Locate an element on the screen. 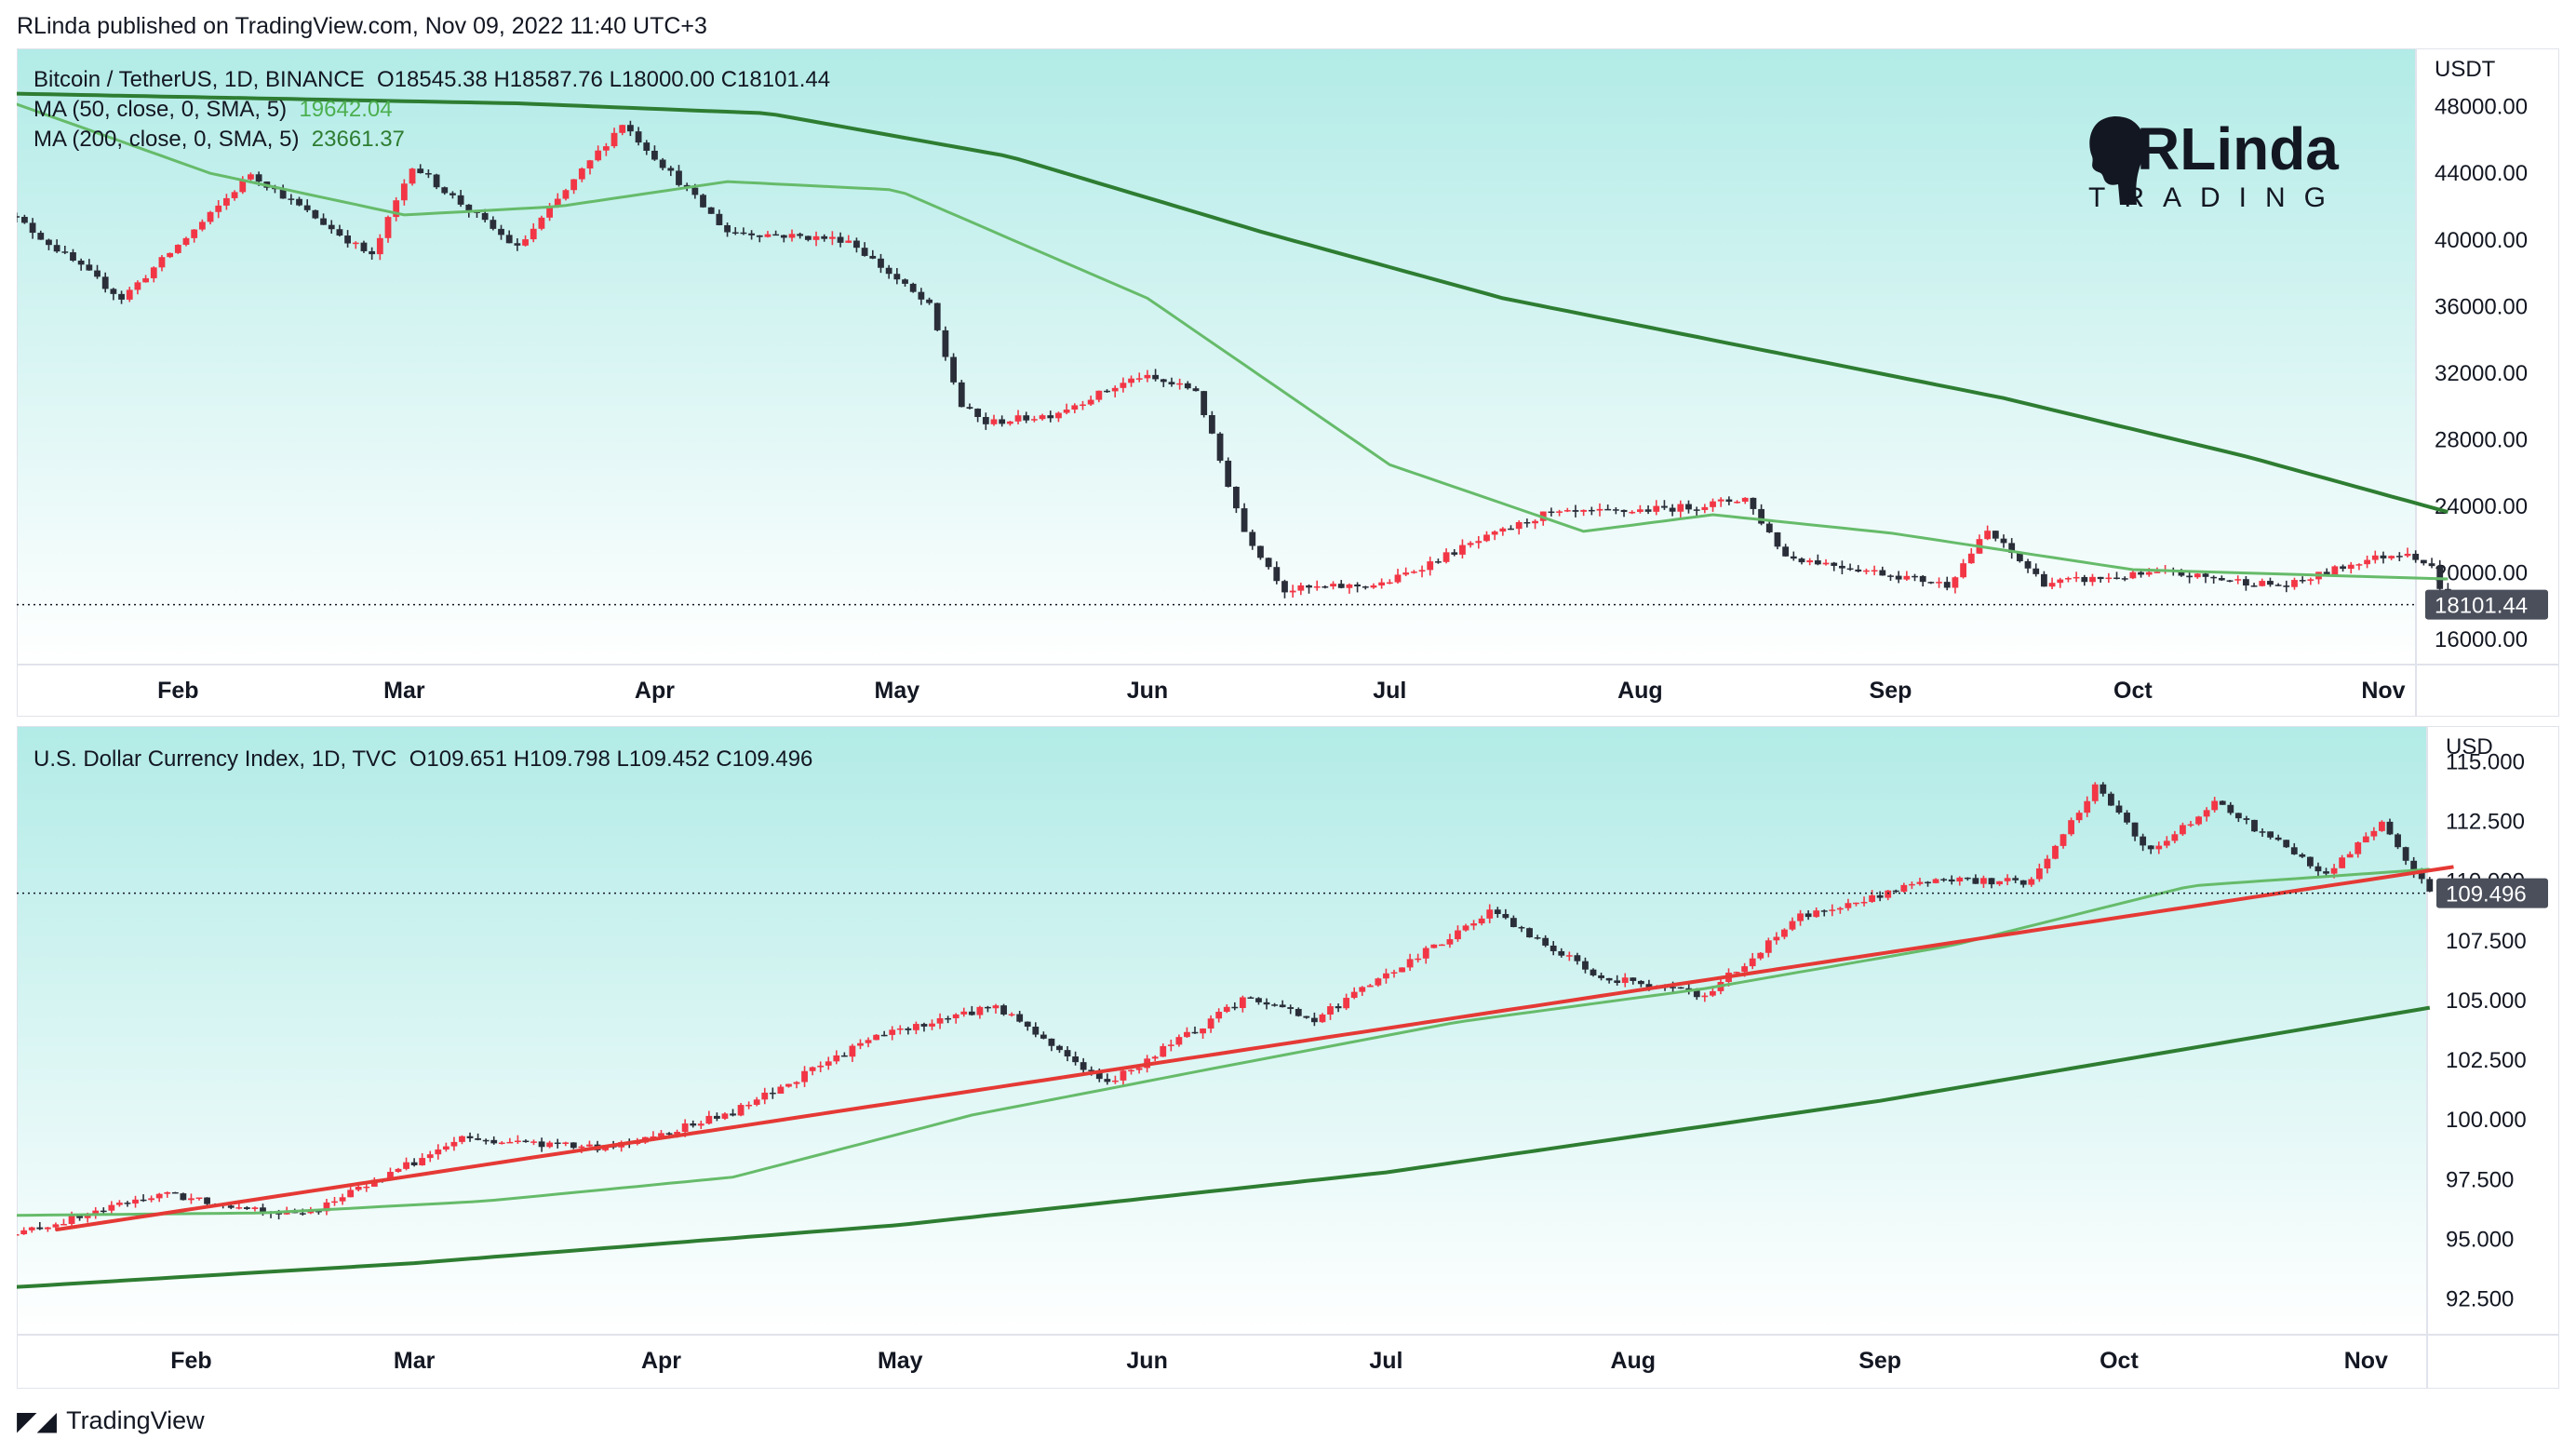  tradingview-brand: TradingView is located at coordinates (135, 1420).